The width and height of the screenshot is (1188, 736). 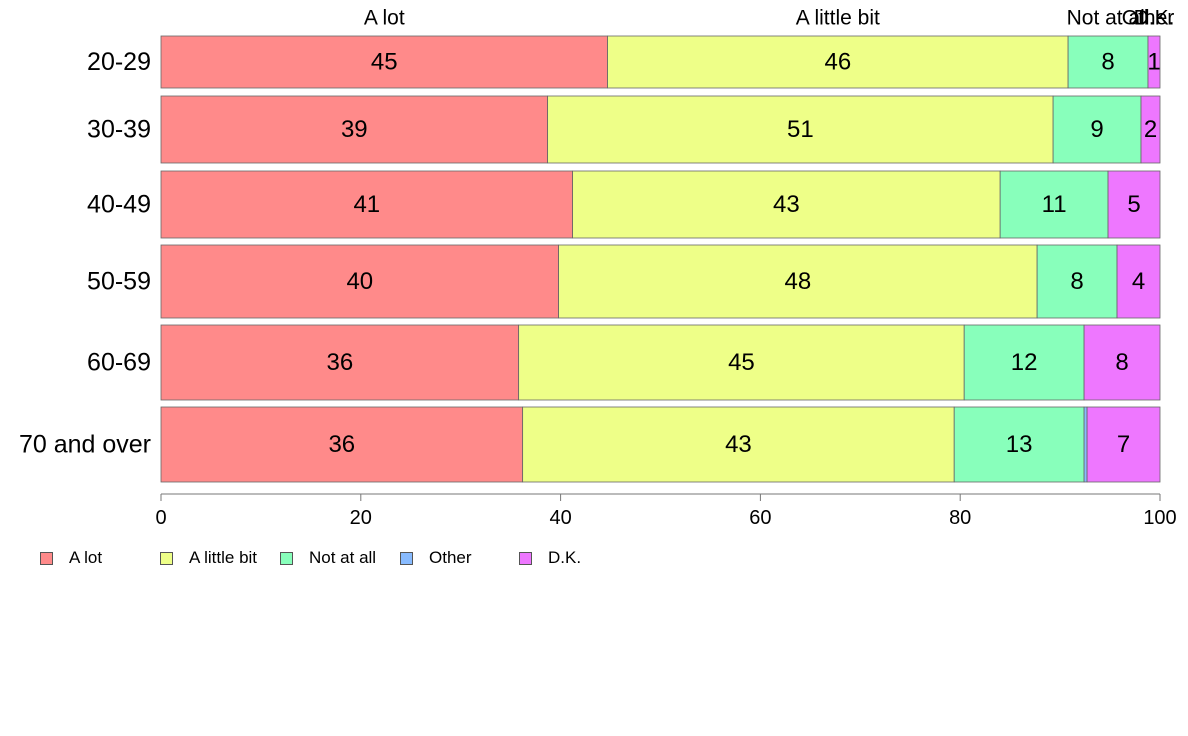 What do you see at coordinates (1159, 518) in the screenshot?
I see `x-tick-label: 100` at bounding box center [1159, 518].